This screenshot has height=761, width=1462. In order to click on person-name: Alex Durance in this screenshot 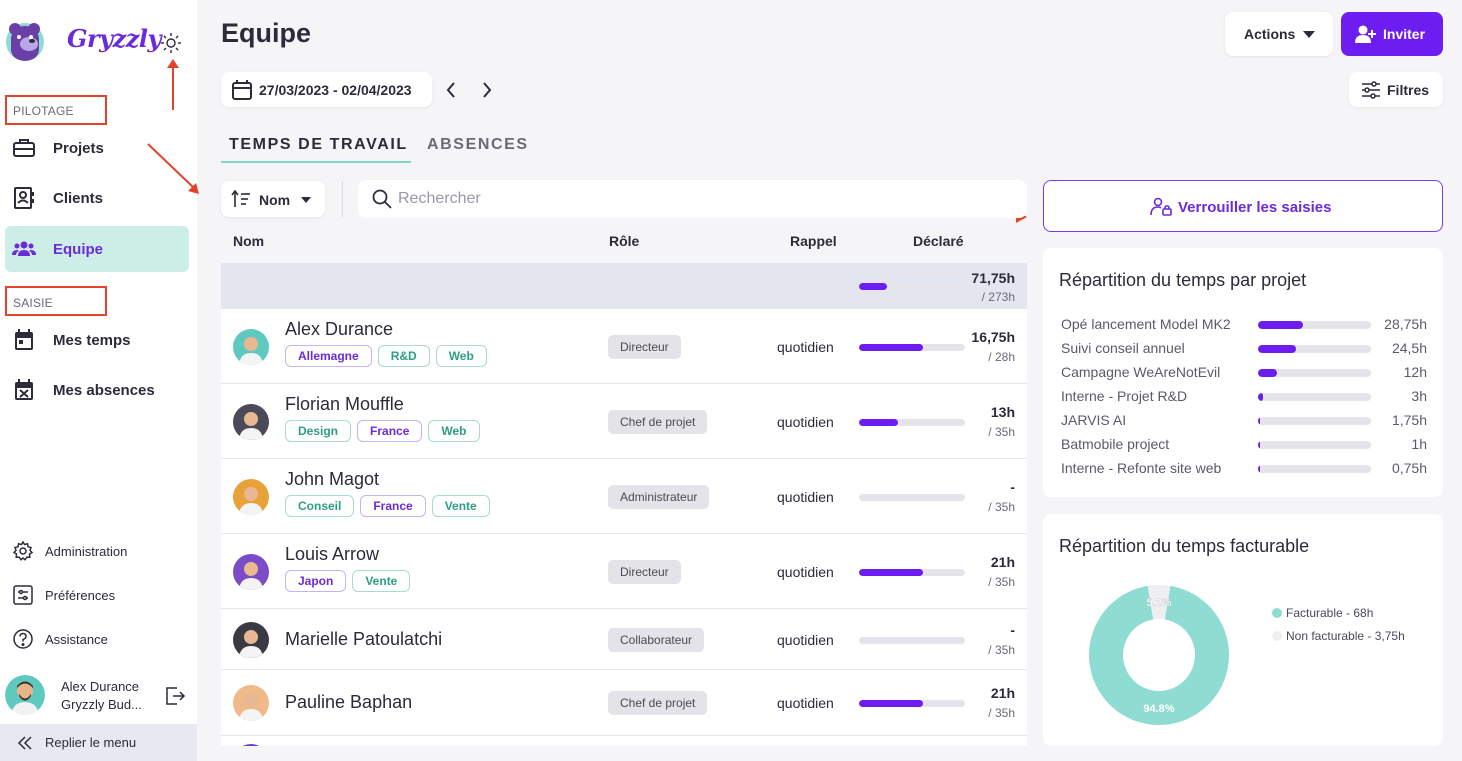, I will do `click(339, 329)`.